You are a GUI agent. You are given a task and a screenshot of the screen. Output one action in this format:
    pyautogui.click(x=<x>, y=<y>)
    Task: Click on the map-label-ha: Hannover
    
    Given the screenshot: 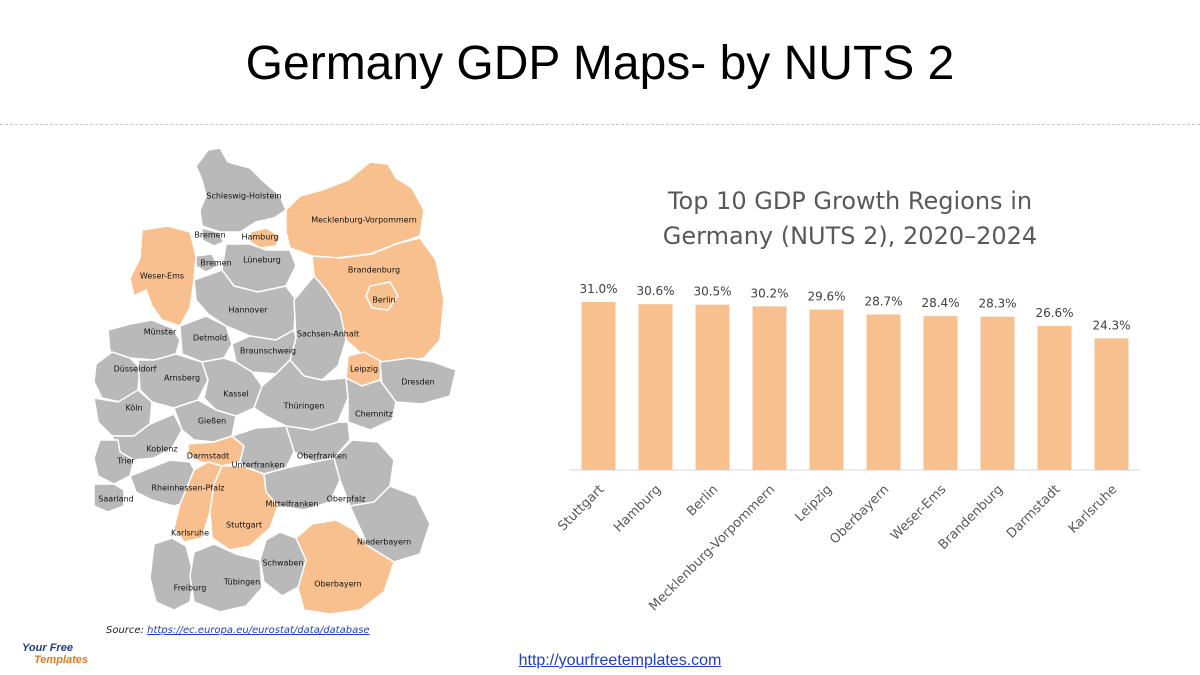 What is the action you would take?
    pyautogui.click(x=248, y=310)
    